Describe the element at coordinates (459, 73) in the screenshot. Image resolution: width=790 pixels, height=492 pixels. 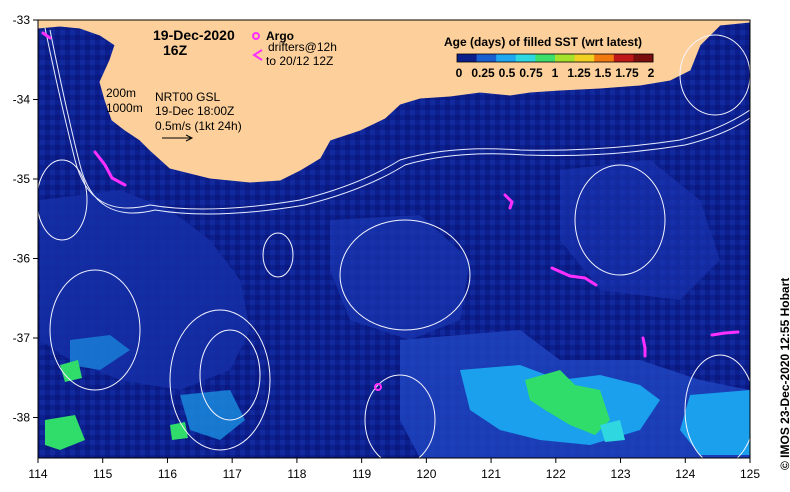
I see `colorbar-tick-label: 0` at that location.